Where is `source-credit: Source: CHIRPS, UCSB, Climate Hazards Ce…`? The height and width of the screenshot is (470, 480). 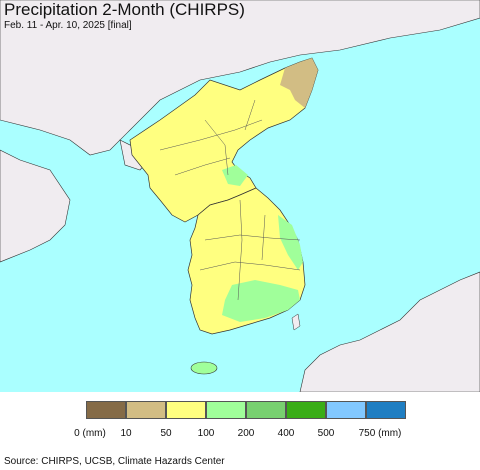
source-credit: Source: CHIRPS, UCSB, Climate Hazards Ce… is located at coordinates (114, 461).